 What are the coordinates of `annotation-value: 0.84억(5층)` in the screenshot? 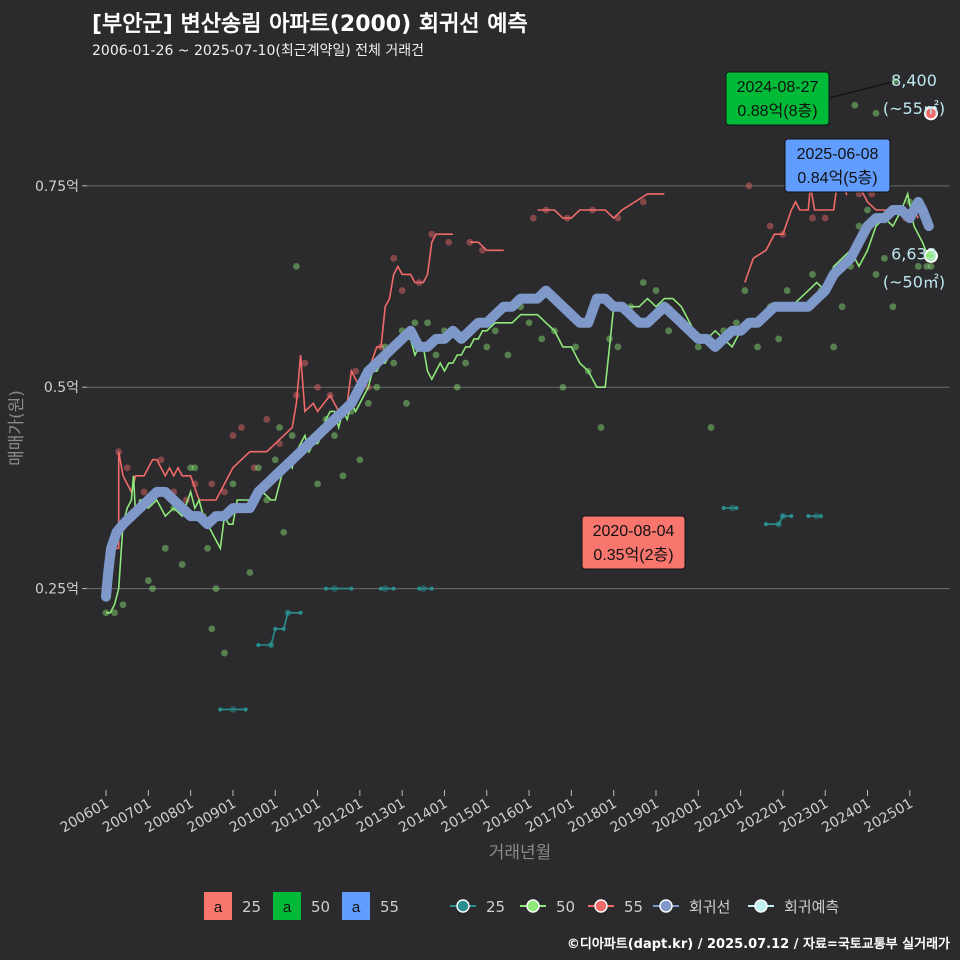 It's located at (837, 178).